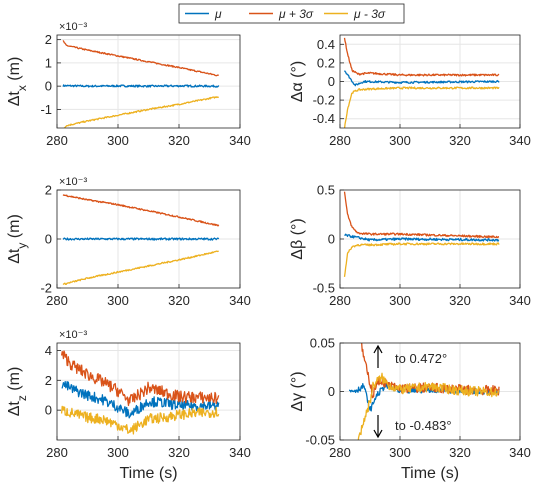 Image resolution: width=550 pixels, height=495 pixels. Describe the element at coordinates (369, 14) in the screenshot. I see `legend-label: μ - 3σ` at that location.